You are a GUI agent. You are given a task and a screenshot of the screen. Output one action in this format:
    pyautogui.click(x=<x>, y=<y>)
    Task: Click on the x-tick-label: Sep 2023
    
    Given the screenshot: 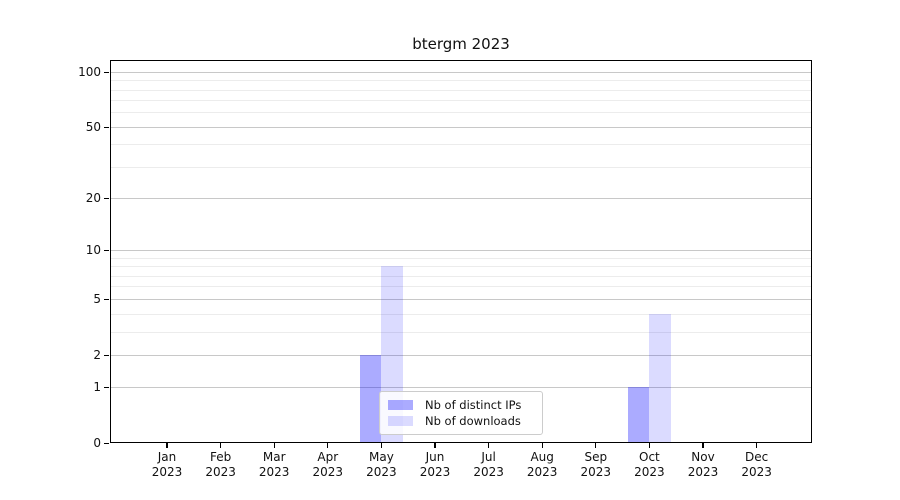 What is the action you would take?
    pyautogui.click(x=596, y=464)
    